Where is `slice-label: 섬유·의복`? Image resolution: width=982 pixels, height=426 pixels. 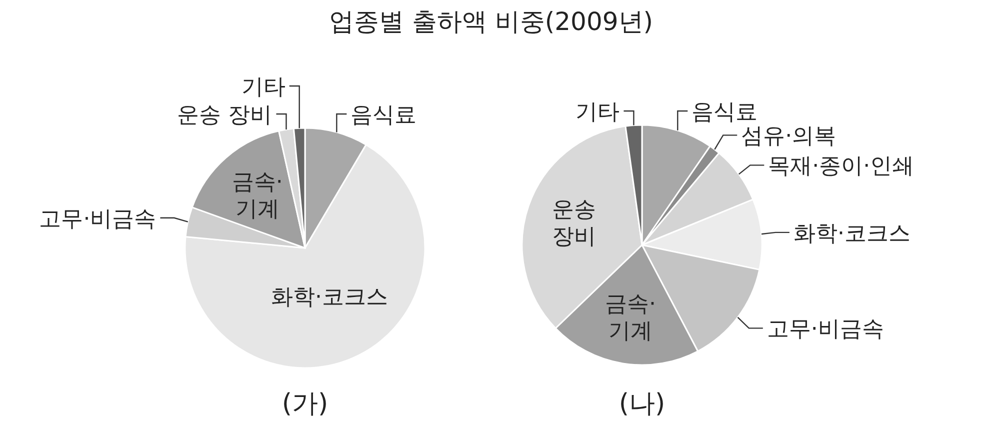
slice-label: 섬유·의복 is located at coordinates (788, 137).